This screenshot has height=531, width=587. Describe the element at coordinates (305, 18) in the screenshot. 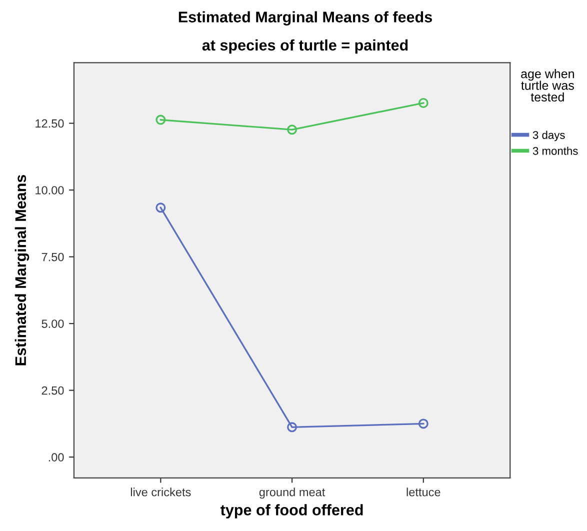

I see `chart-title: Estimated Marginal Means of feeds` at that location.